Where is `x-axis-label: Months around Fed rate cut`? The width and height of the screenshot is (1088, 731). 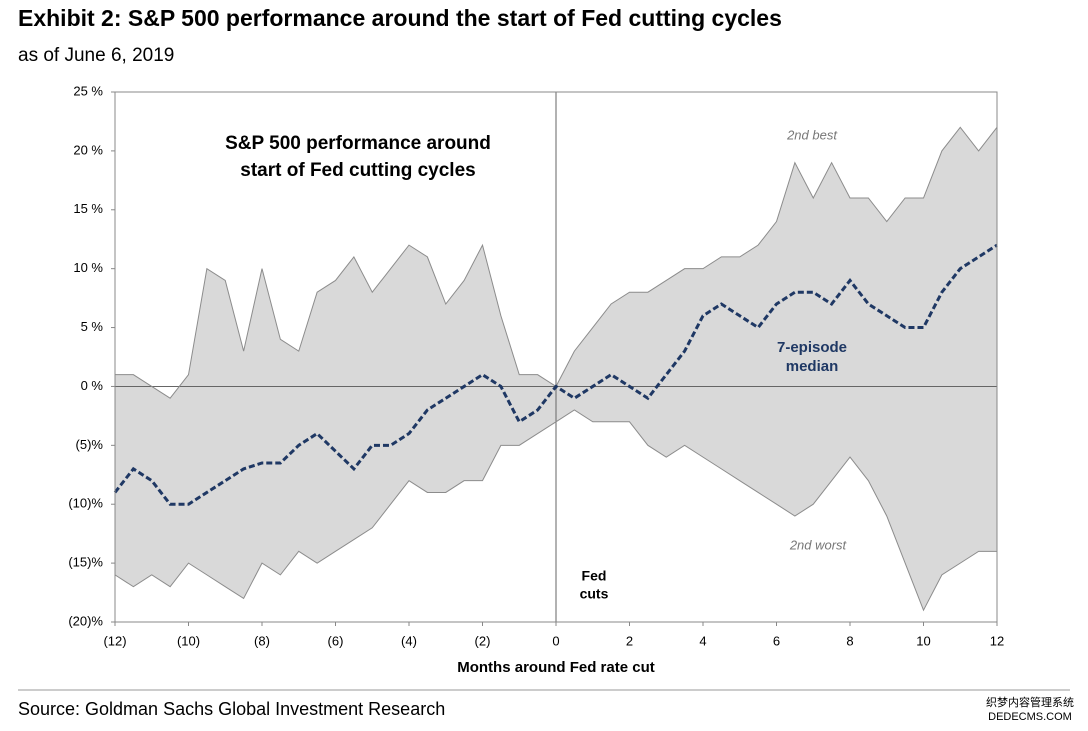
x-axis-label: Months around Fed rate cut is located at coordinates (556, 667).